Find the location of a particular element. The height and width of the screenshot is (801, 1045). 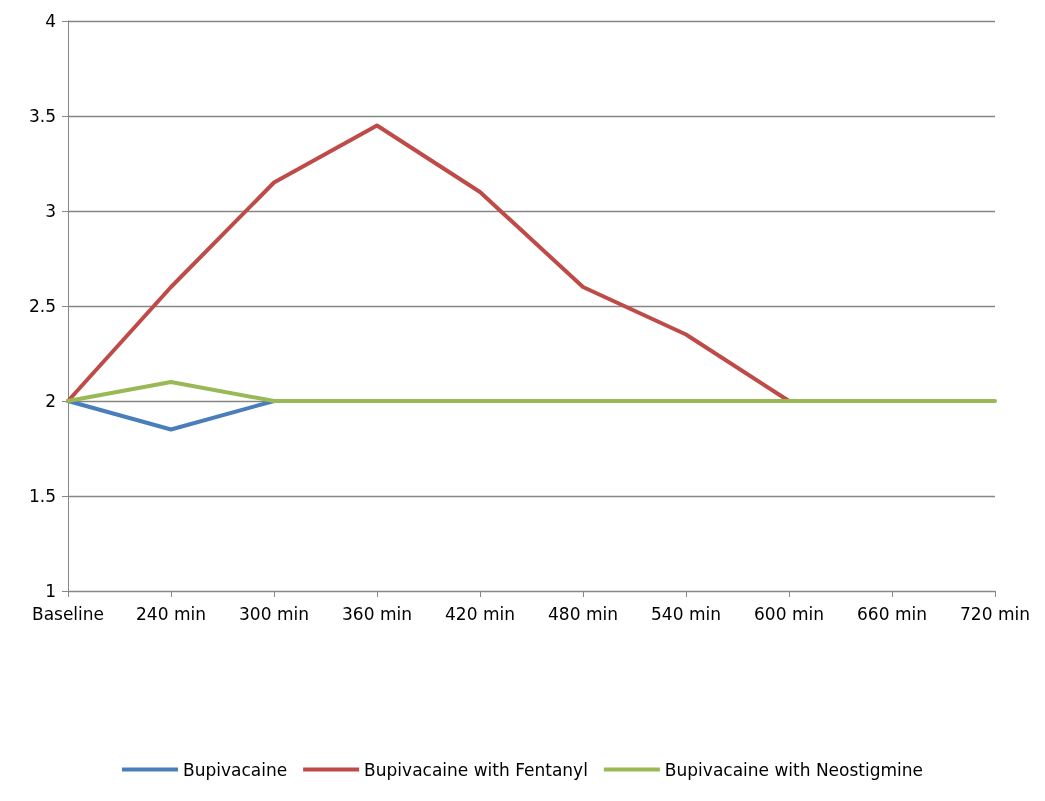

x-tick-label: 300 min is located at coordinates (274, 613).